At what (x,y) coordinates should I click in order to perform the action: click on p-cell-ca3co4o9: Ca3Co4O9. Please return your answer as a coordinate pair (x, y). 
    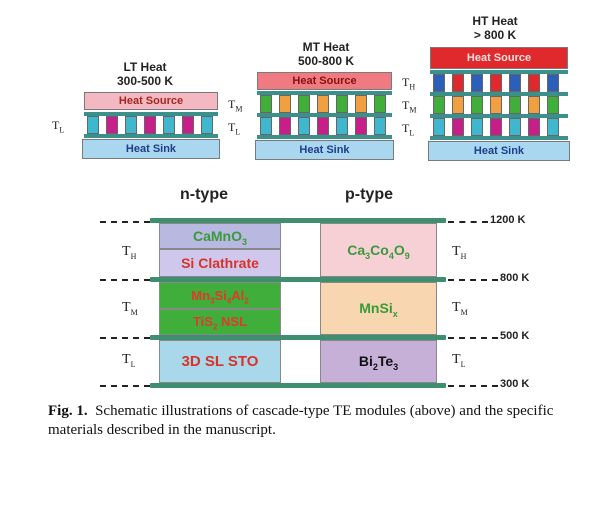
    Looking at the image, I should click on (378, 250).